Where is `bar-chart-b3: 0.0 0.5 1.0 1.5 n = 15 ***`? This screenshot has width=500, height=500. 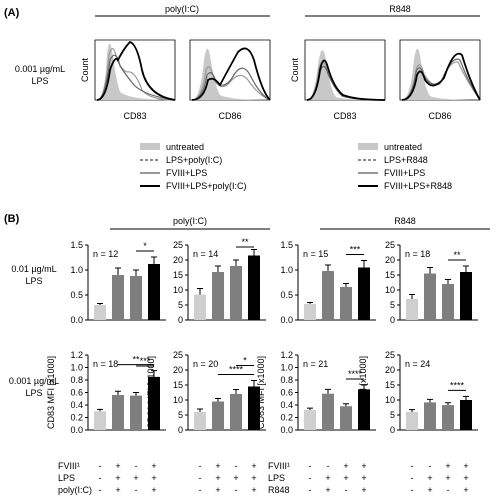
bar-chart-b3: 0.0 0.5 1.0 1.5 n = 15 *** is located at coordinates (328, 282).